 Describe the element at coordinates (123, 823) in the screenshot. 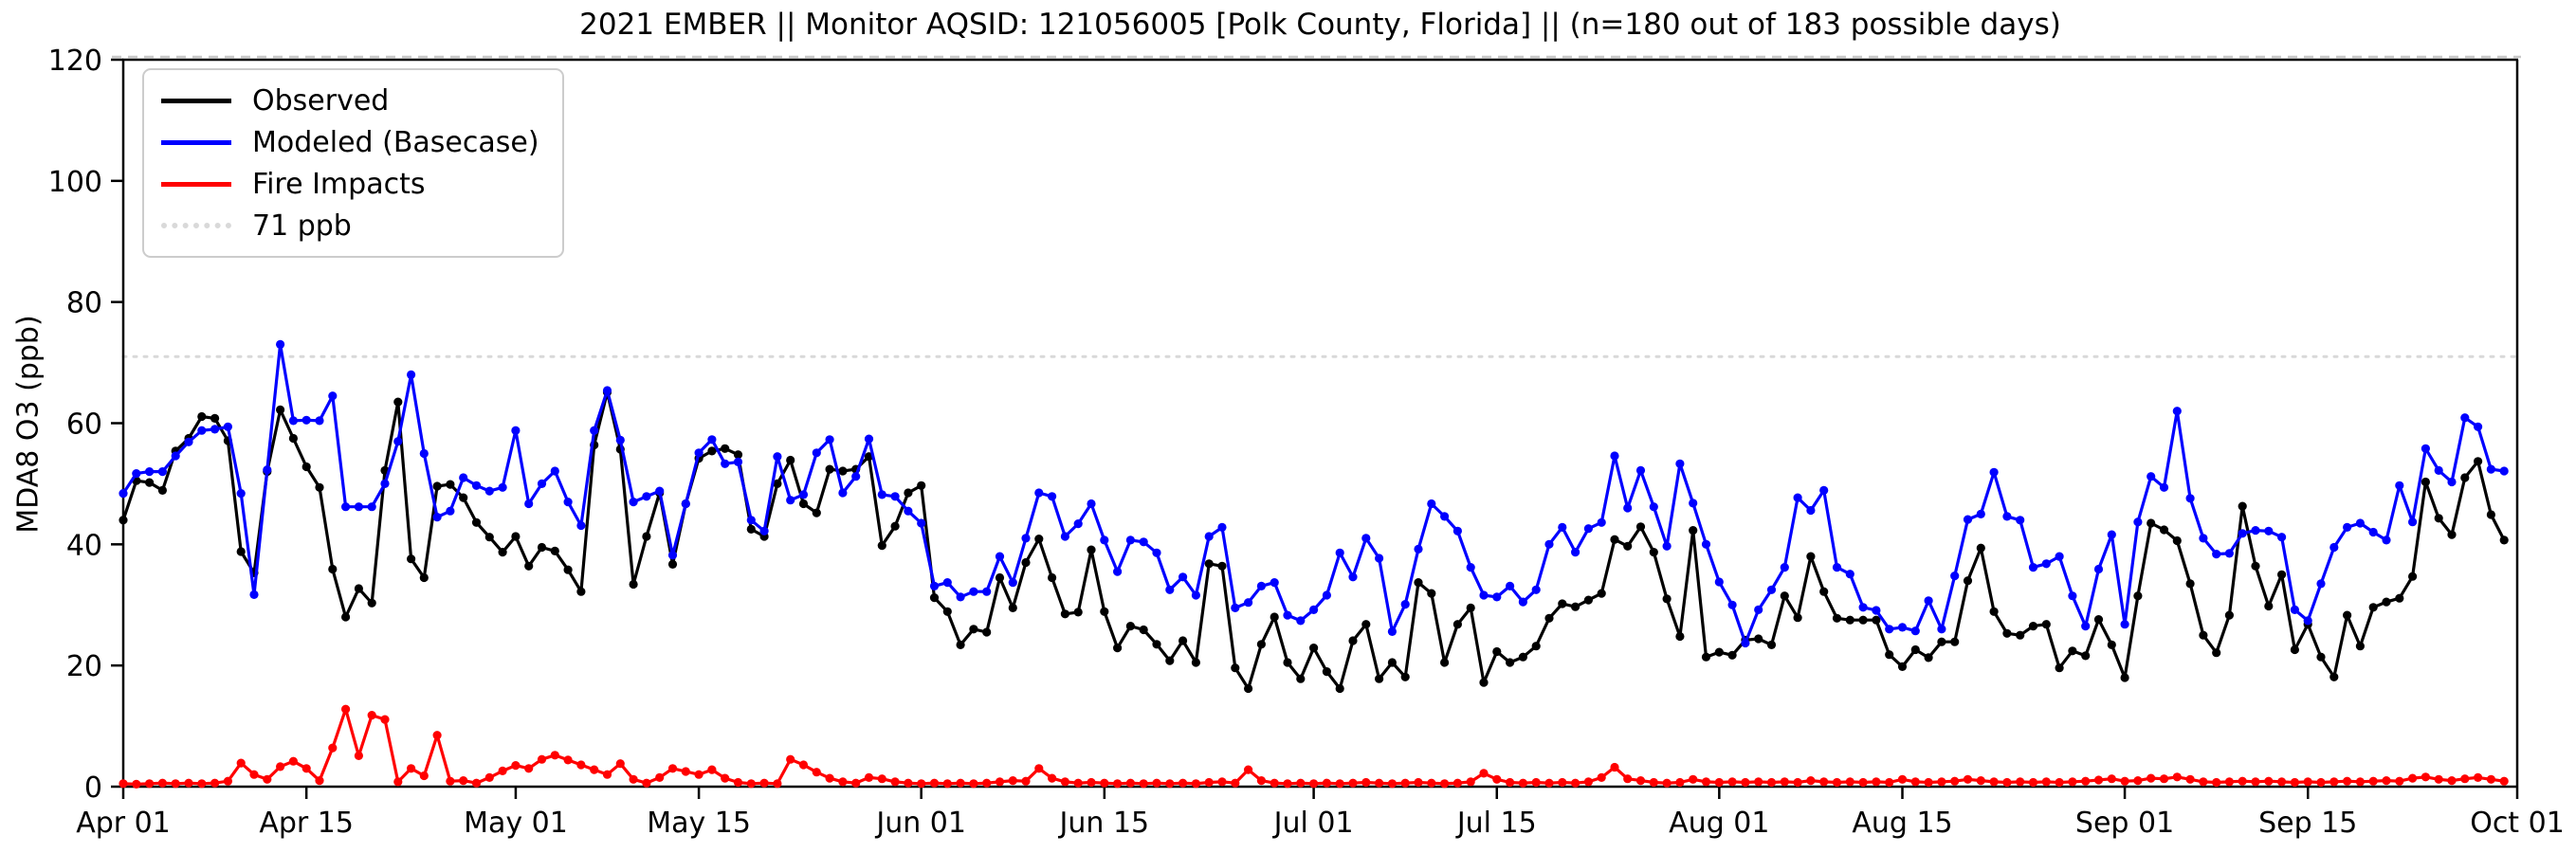

I see `x-tick-label: Apr 01` at that location.